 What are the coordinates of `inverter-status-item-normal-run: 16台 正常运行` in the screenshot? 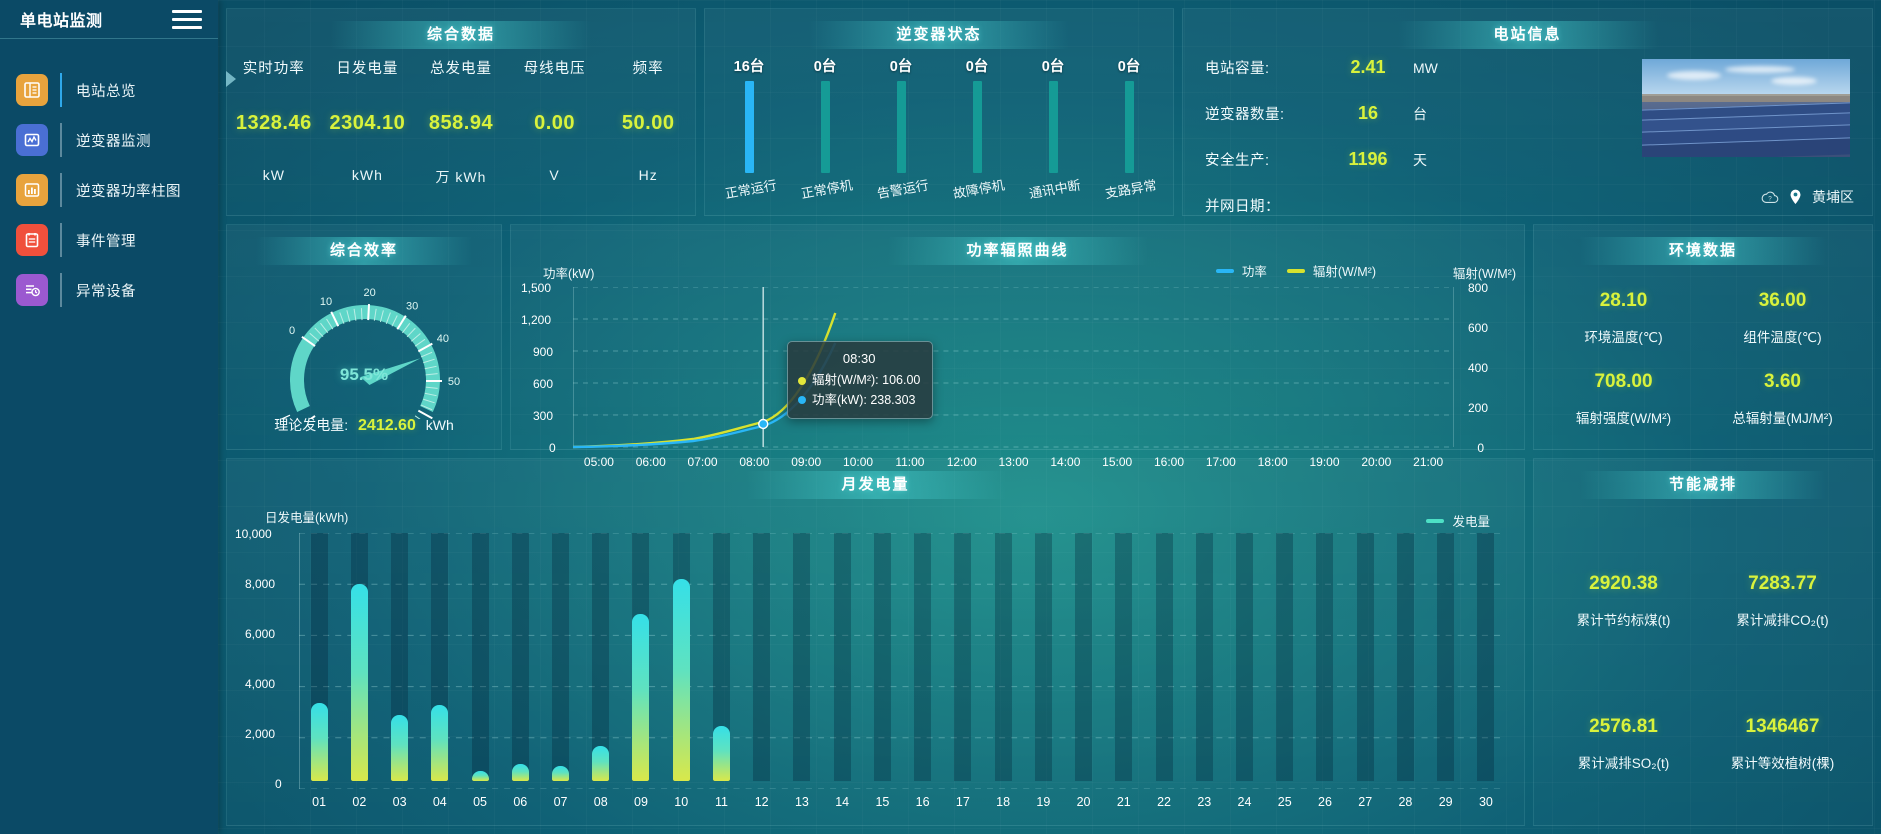 It's located at (749, 132).